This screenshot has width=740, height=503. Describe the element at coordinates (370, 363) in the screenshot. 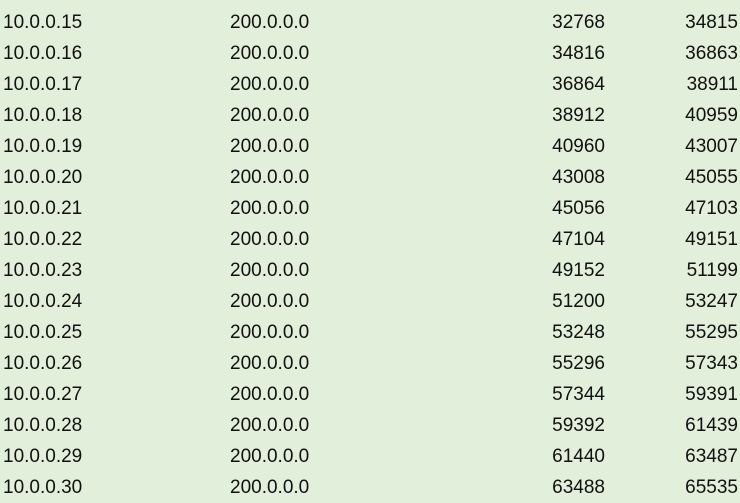

I see `table-row: 10.0.0.26 200.0.0.0 55296 57343` at that location.